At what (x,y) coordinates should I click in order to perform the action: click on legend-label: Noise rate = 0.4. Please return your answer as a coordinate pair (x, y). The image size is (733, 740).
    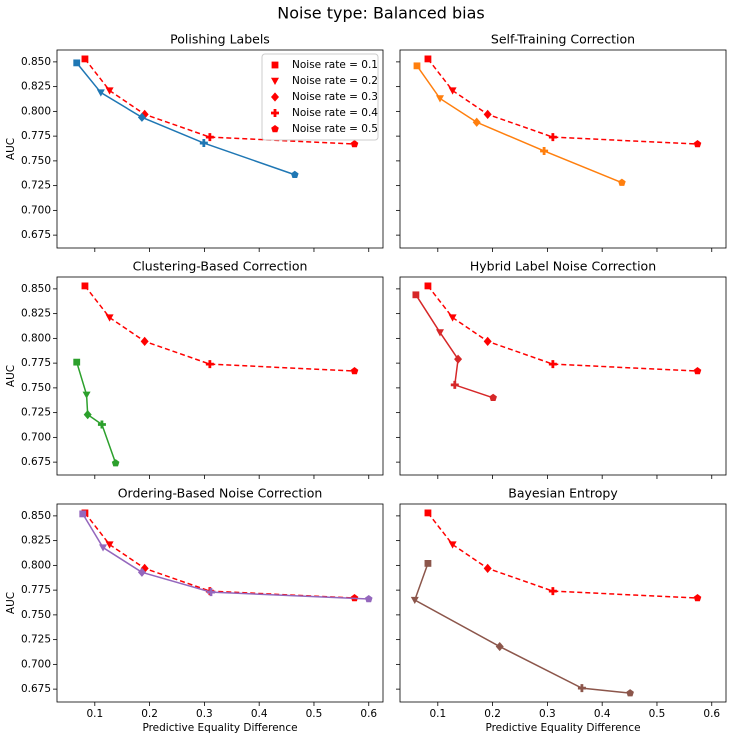
    Looking at the image, I should click on (335, 113).